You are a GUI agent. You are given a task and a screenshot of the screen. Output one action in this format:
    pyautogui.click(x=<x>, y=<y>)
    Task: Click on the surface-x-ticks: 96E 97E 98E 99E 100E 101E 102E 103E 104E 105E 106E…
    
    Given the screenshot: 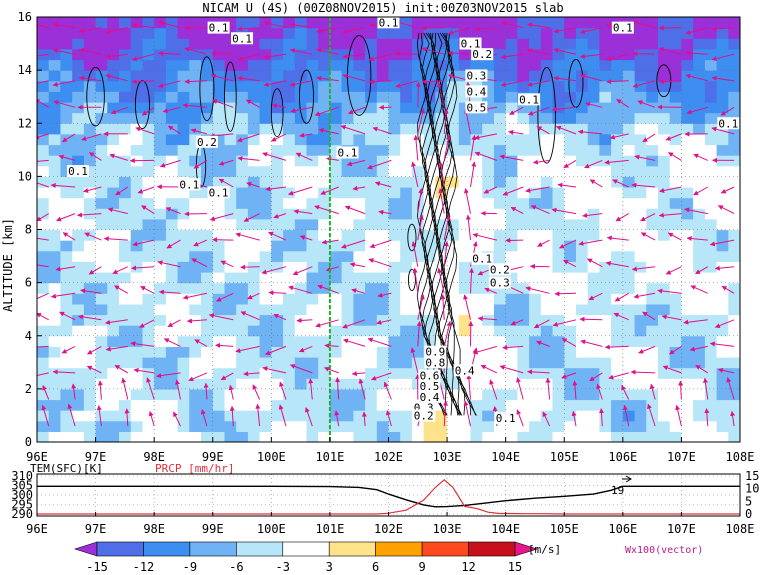 What is the action you would take?
    pyautogui.click(x=390, y=524)
    